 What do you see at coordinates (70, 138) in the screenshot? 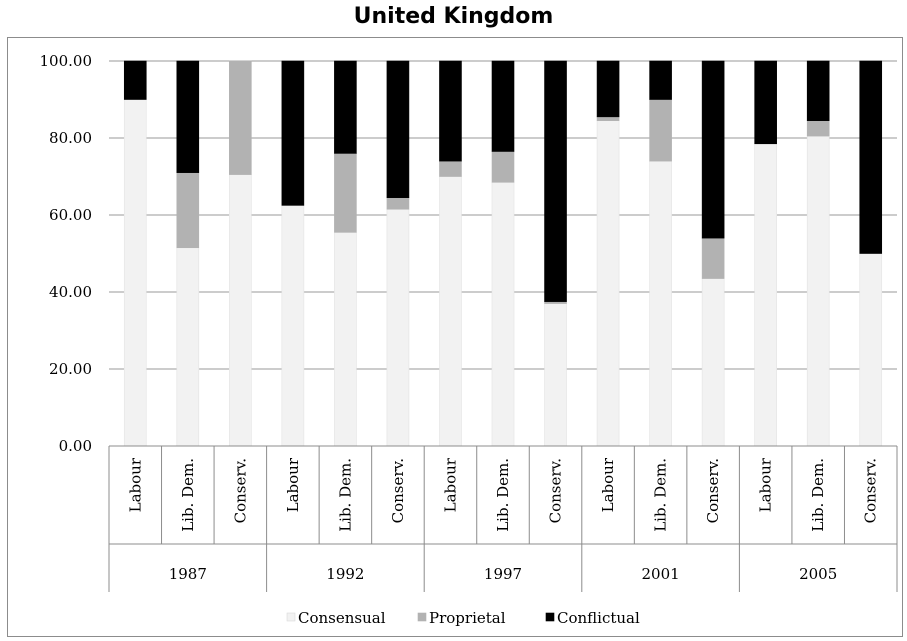
I see `y-tick-label: 80.00` at bounding box center [70, 138].